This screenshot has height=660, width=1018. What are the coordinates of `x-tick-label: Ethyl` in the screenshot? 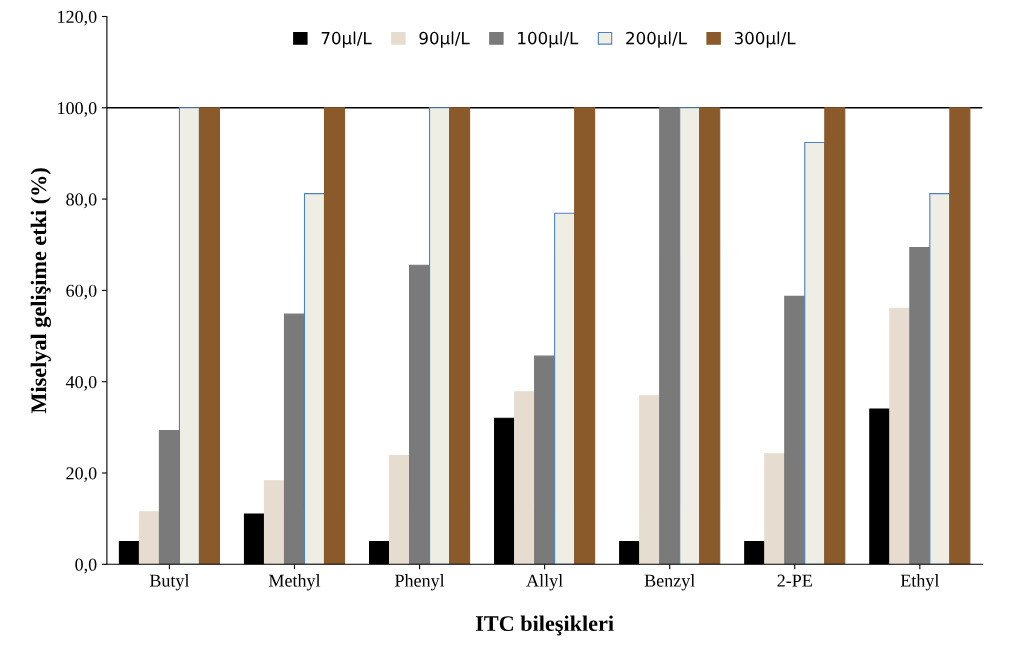 It's located at (920, 582).